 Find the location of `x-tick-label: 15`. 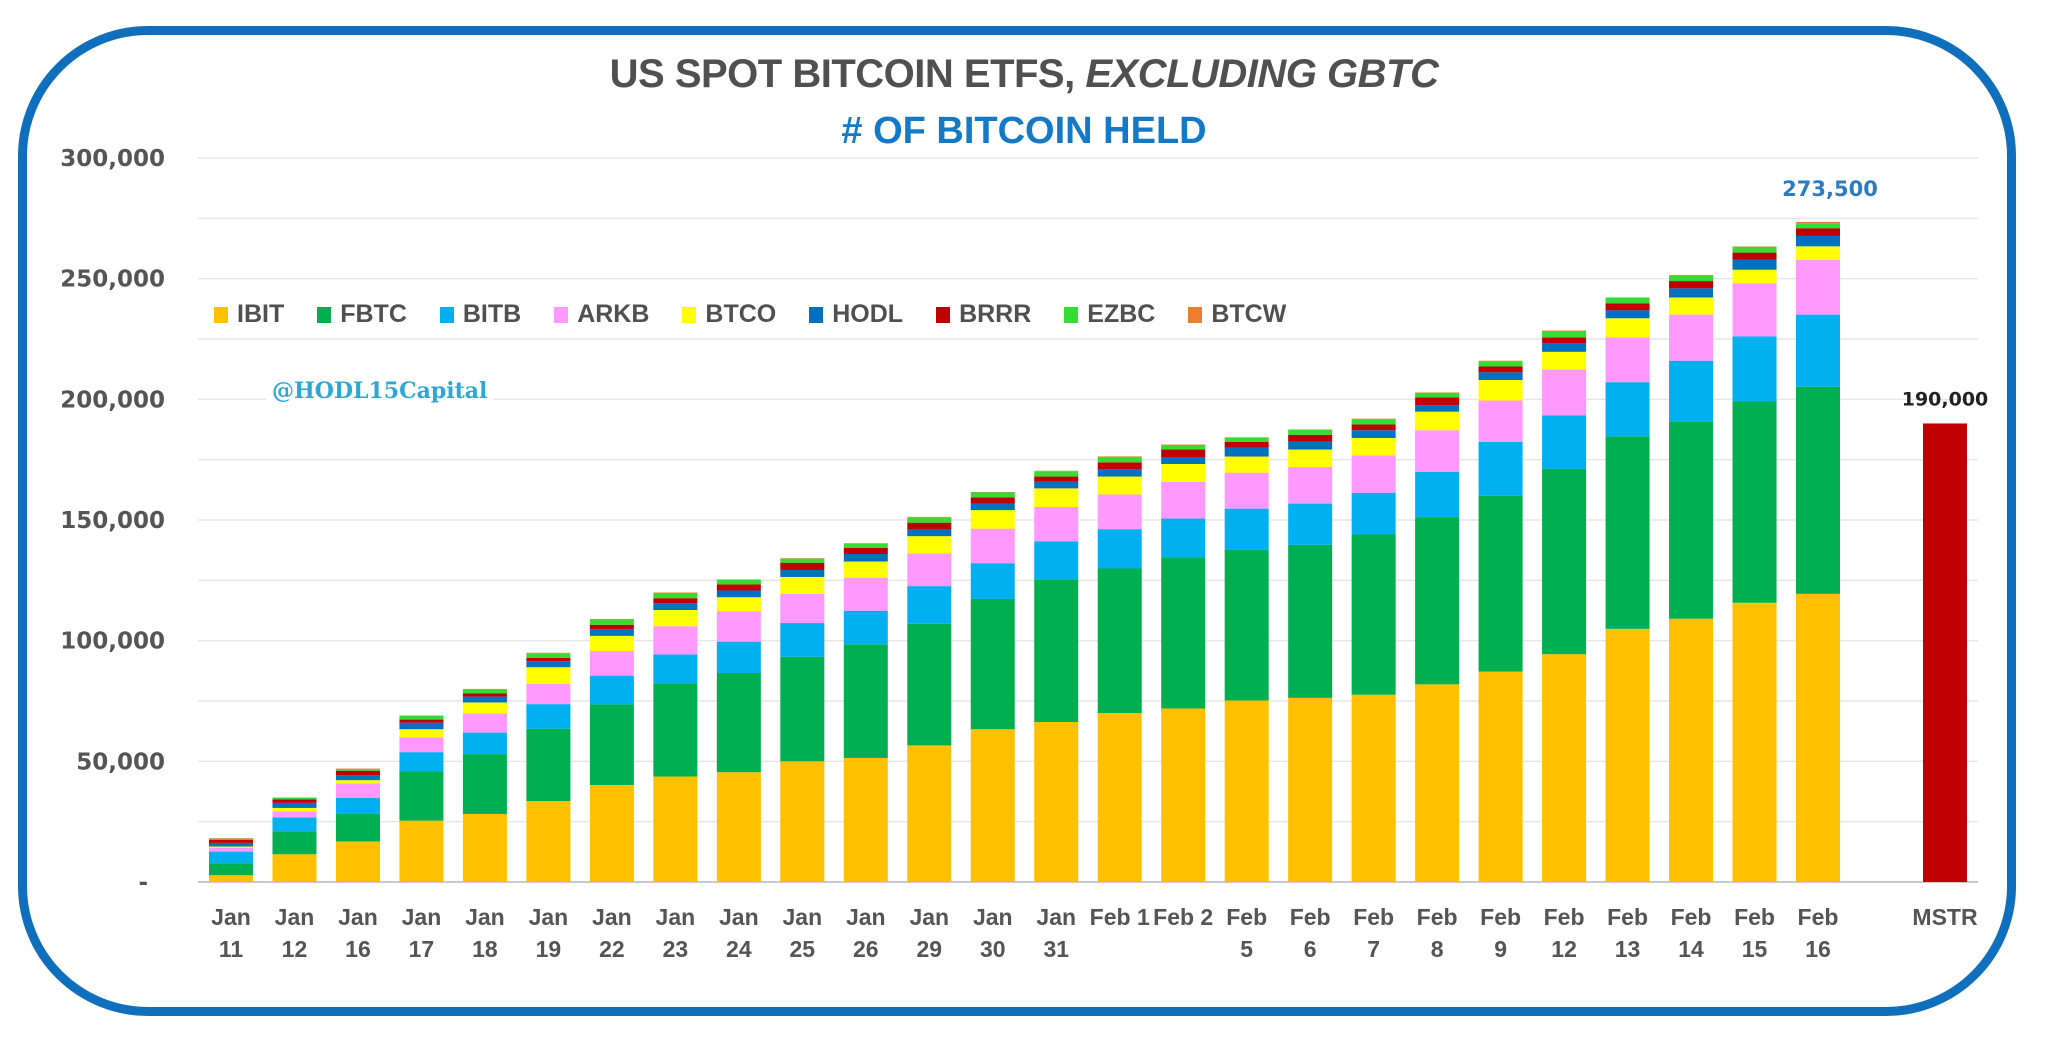

x-tick-label: 15 is located at coordinates (1755, 949).